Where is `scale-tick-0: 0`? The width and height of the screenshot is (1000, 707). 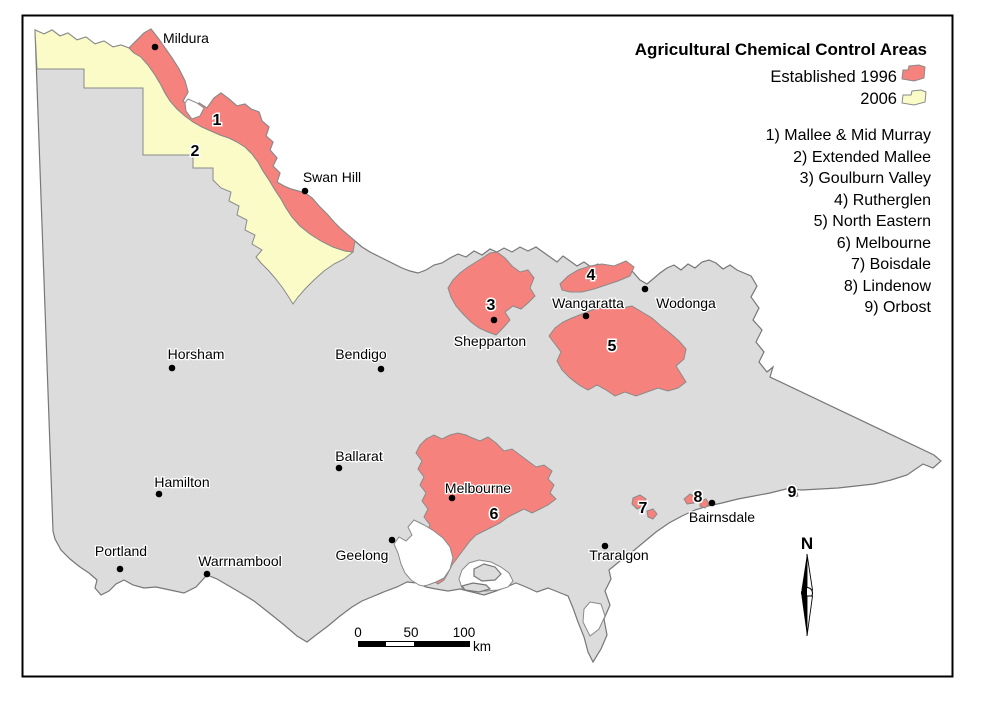
scale-tick-0: 0 is located at coordinates (358, 632).